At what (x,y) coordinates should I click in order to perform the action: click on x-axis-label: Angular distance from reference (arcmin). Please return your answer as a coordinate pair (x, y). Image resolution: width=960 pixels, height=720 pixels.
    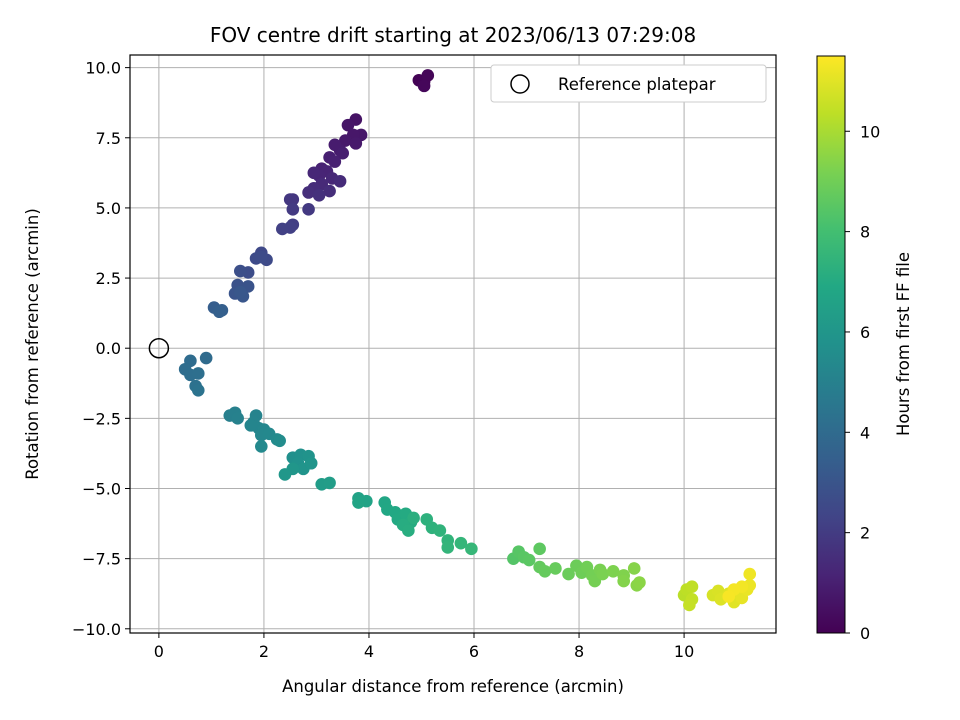
    Looking at the image, I should click on (453, 686).